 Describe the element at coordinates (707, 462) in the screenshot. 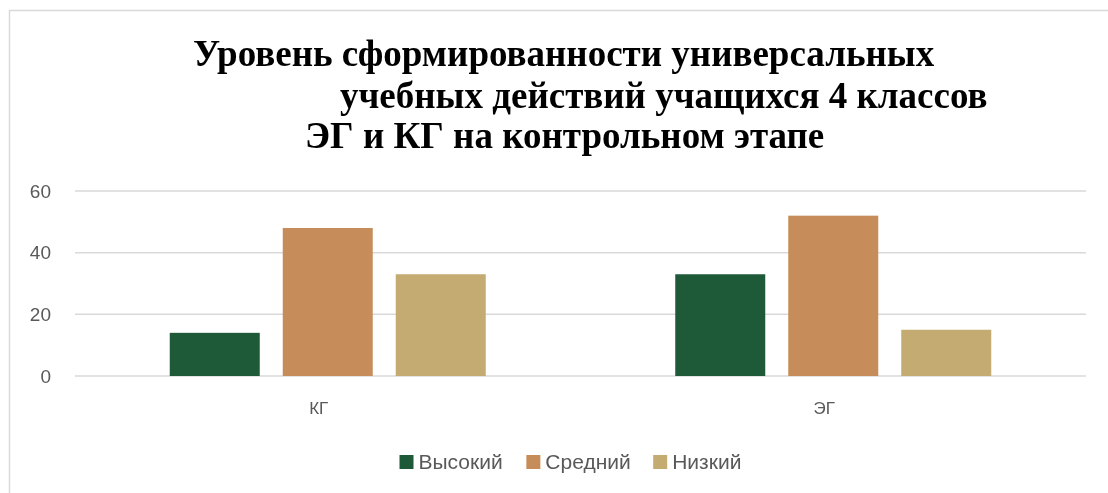

I see `legend-label: Низкий` at that location.